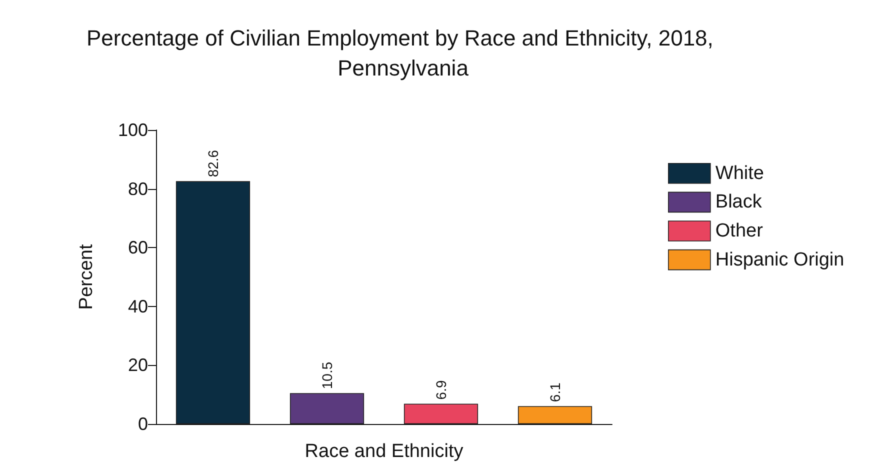  Describe the element at coordinates (213, 164) in the screenshot. I see `data-label: 82.6` at that location.